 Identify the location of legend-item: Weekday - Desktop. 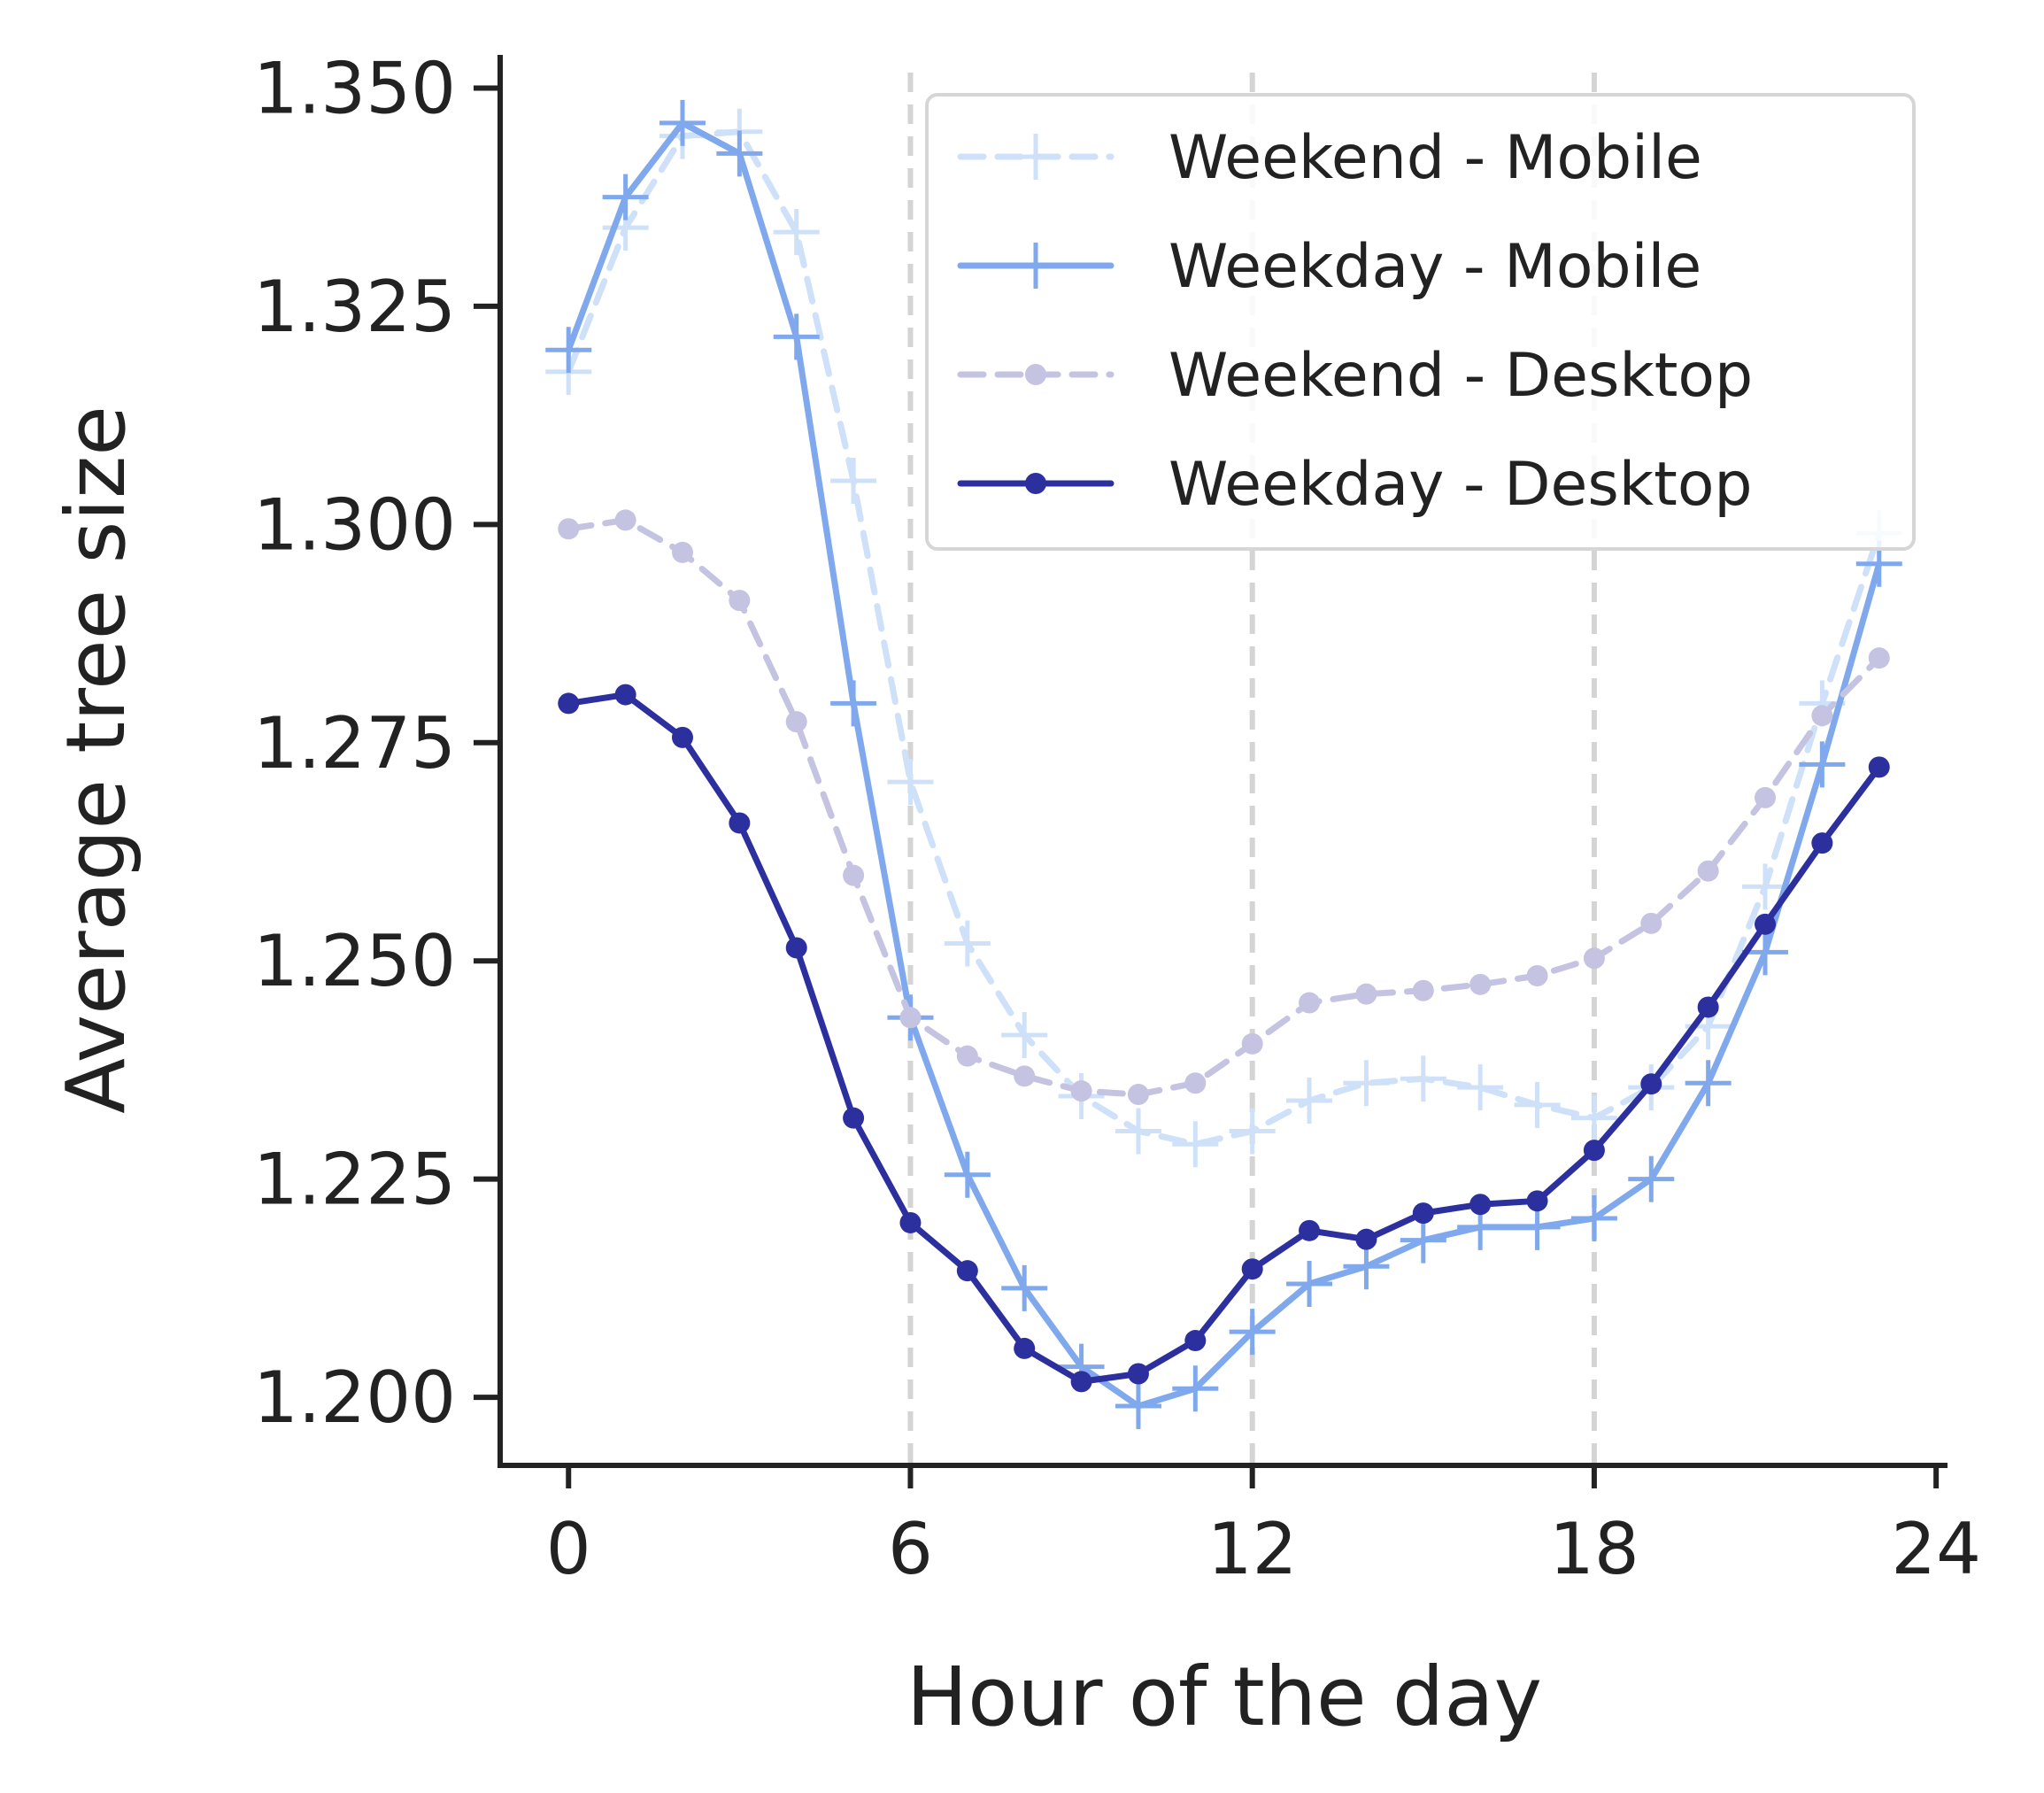
(1355, 485).